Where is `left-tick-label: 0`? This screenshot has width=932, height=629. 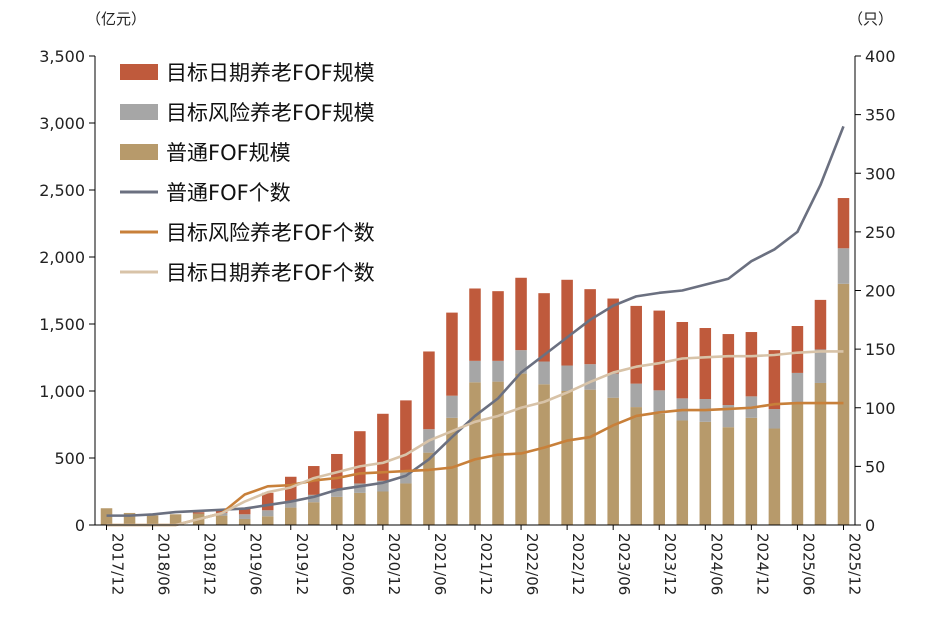
left-tick-label: 0 is located at coordinates (80, 525).